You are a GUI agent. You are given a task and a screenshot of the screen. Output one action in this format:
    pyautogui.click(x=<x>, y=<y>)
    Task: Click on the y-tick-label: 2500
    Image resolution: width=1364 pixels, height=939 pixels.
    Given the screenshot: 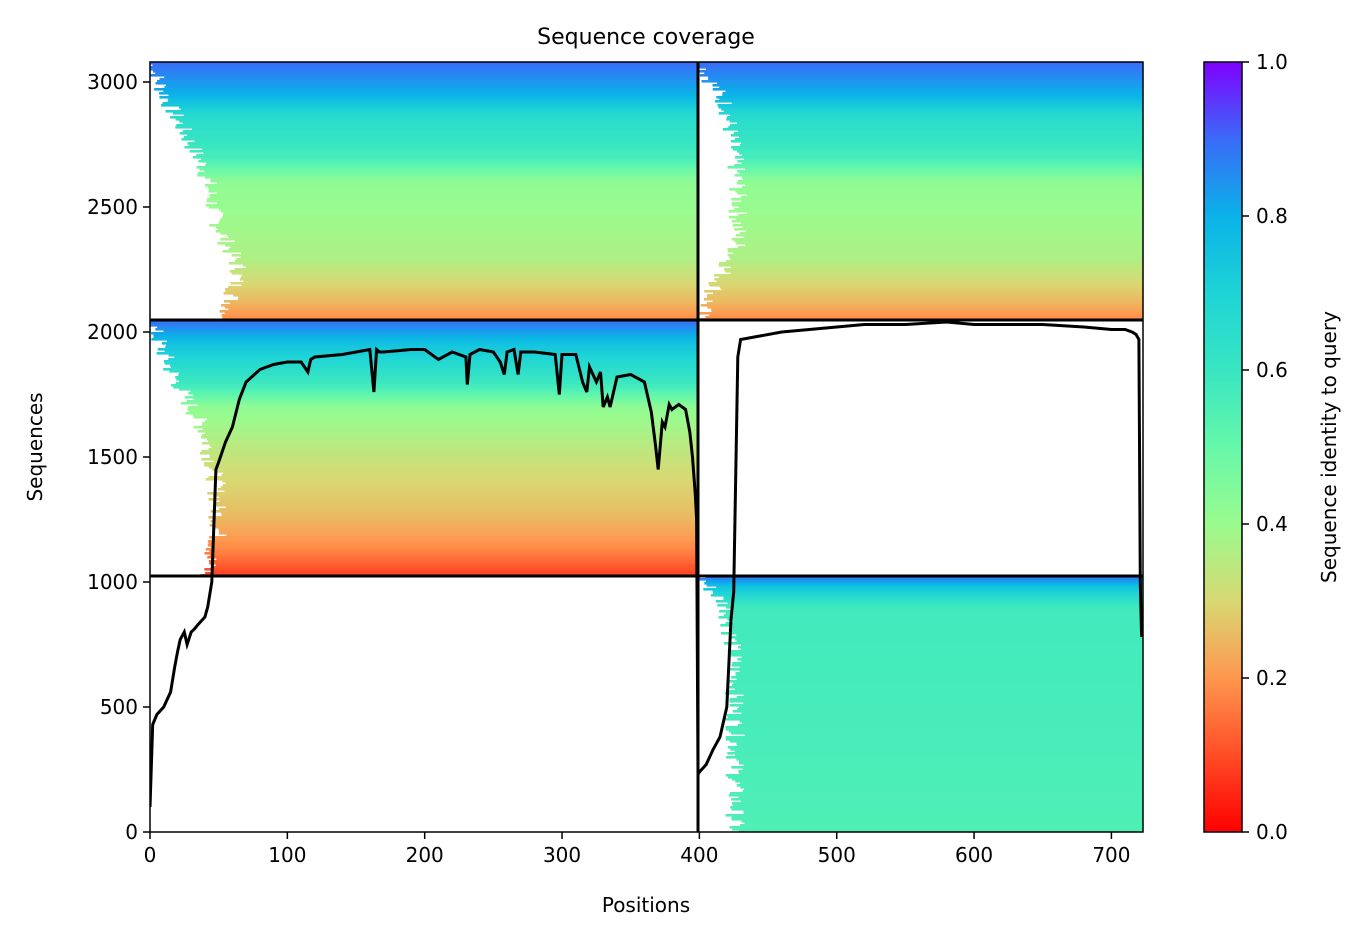 What is the action you would take?
    pyautogui.click(x=112, y=207)
    